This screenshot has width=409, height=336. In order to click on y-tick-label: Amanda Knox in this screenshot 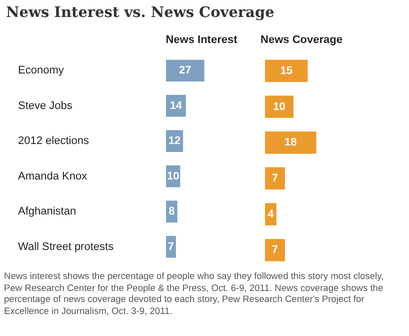, I will do `click(53, 176)`.